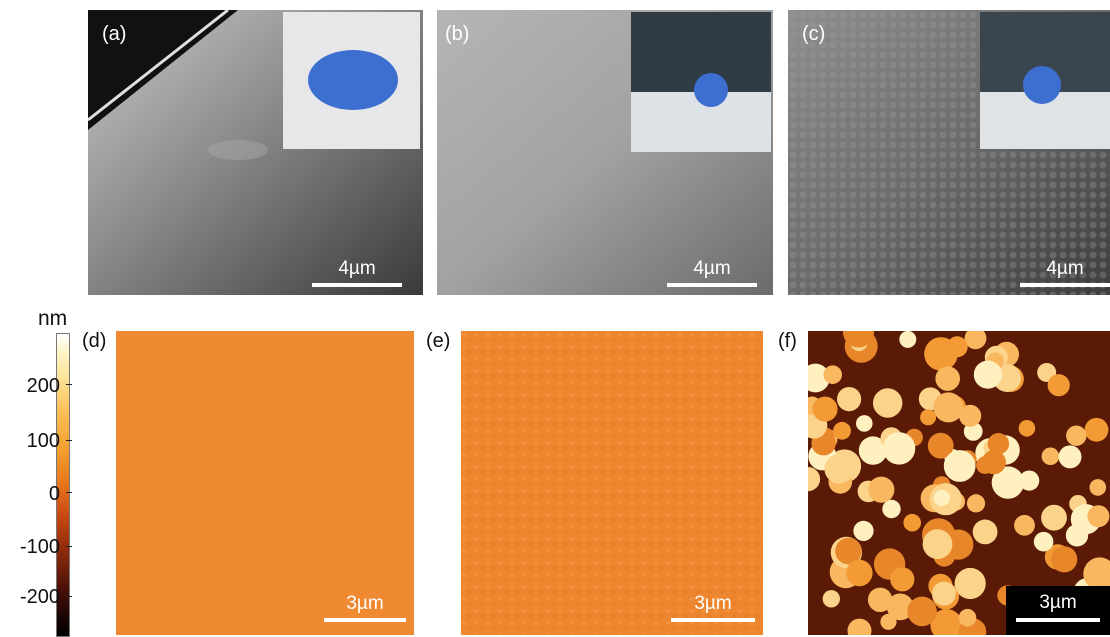 This screenshot has height=637, width=1110. Describe the element at coordinates (114, 34) in the screenshot. I see `panel-label-a: (a)` at that location.